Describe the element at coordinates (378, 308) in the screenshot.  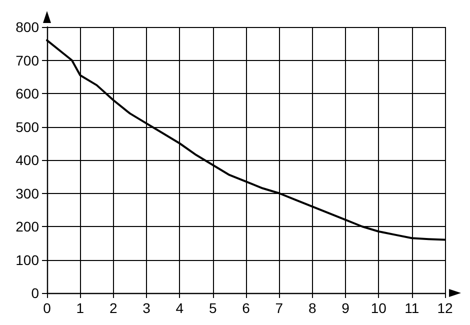
I see `x-tick-label: 10` at that location.